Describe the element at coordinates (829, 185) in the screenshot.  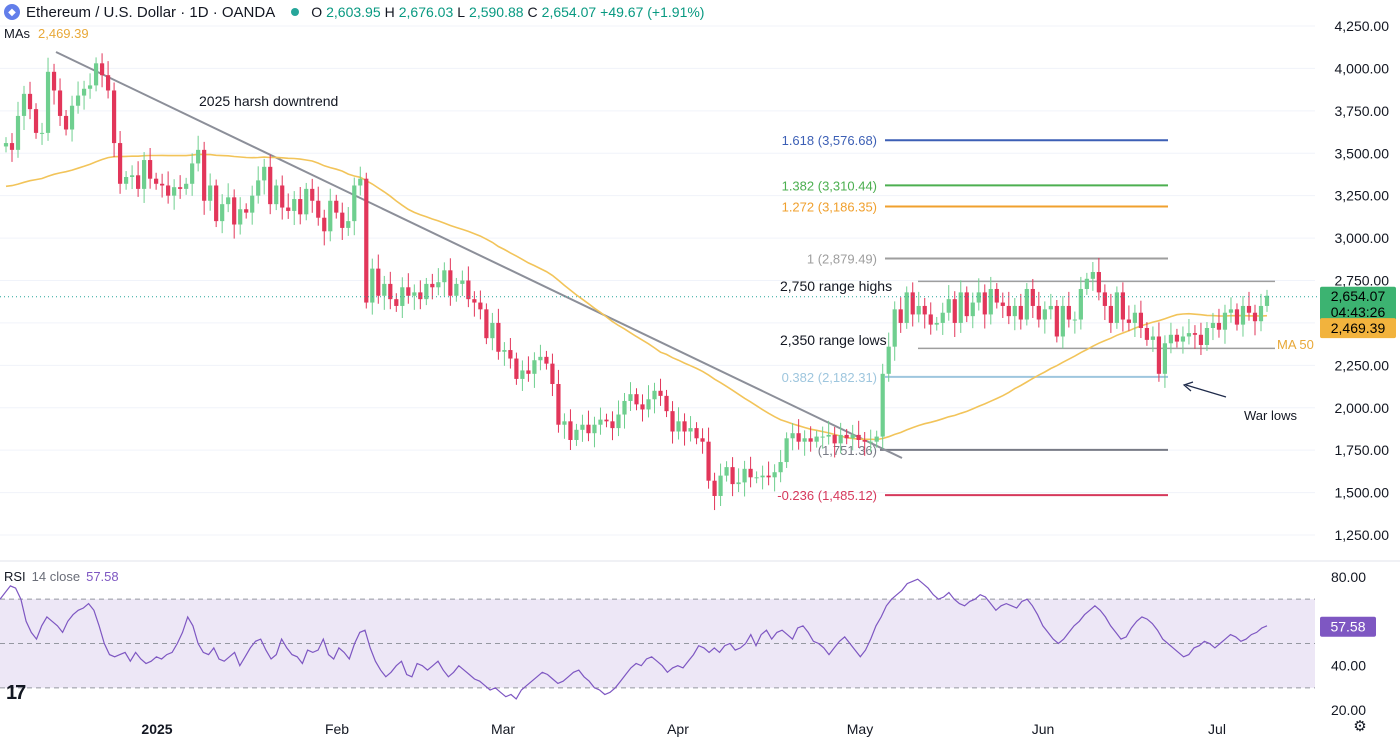
I see `fib-label: 1.382 (3,310.44)` at that location.